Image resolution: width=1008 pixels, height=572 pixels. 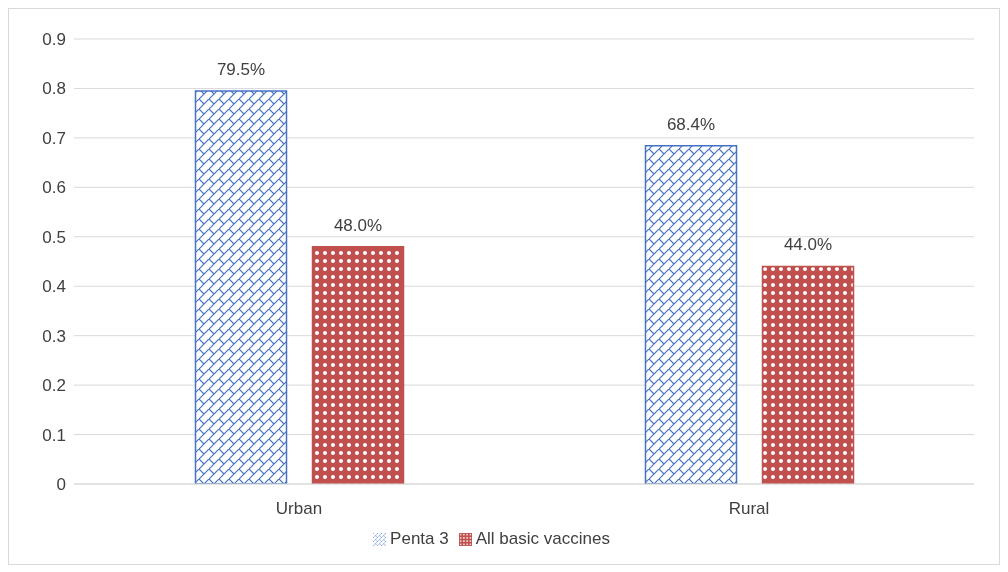 What do you see at coordinates (54, 336) in the screenshot?
I see `y-tick-label: 0.3` at bounding box center [54, 336].